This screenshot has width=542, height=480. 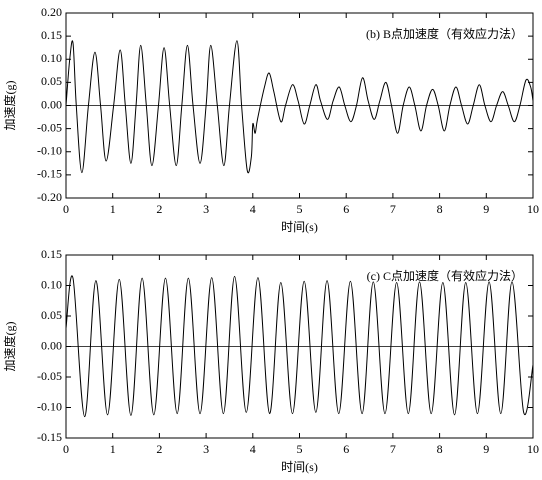 I want to click on annotation: (b) B点加速度（有效应力法）, so click(x=444, y=33).